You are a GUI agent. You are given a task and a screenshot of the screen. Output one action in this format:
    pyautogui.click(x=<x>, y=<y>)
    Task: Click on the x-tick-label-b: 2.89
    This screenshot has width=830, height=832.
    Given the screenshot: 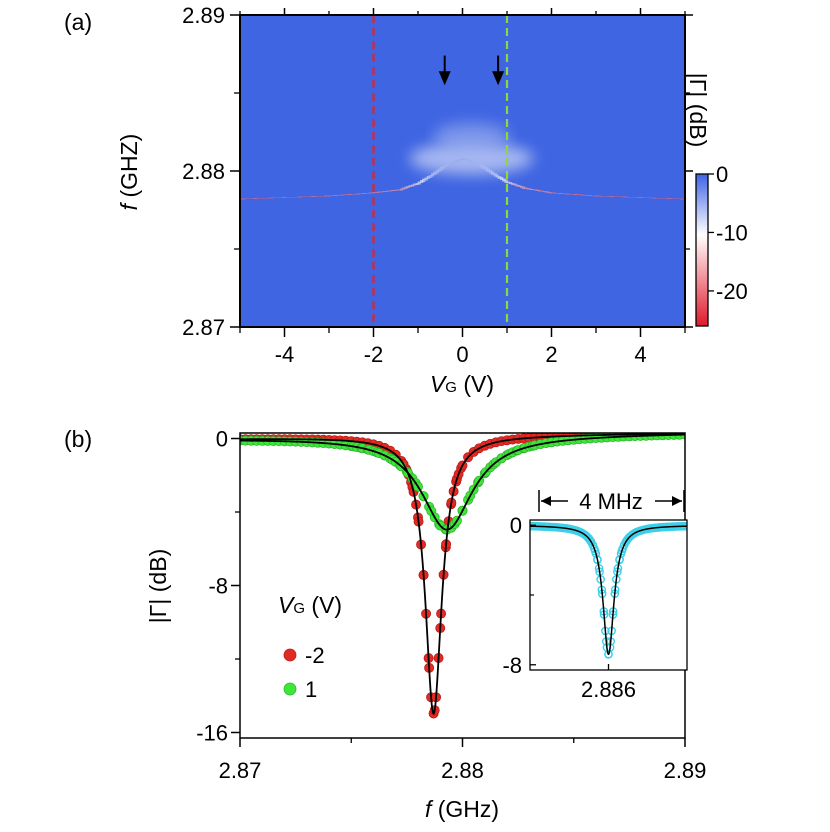 What is the action you would take?
    pyautogui.click(x=685, y=770)
    